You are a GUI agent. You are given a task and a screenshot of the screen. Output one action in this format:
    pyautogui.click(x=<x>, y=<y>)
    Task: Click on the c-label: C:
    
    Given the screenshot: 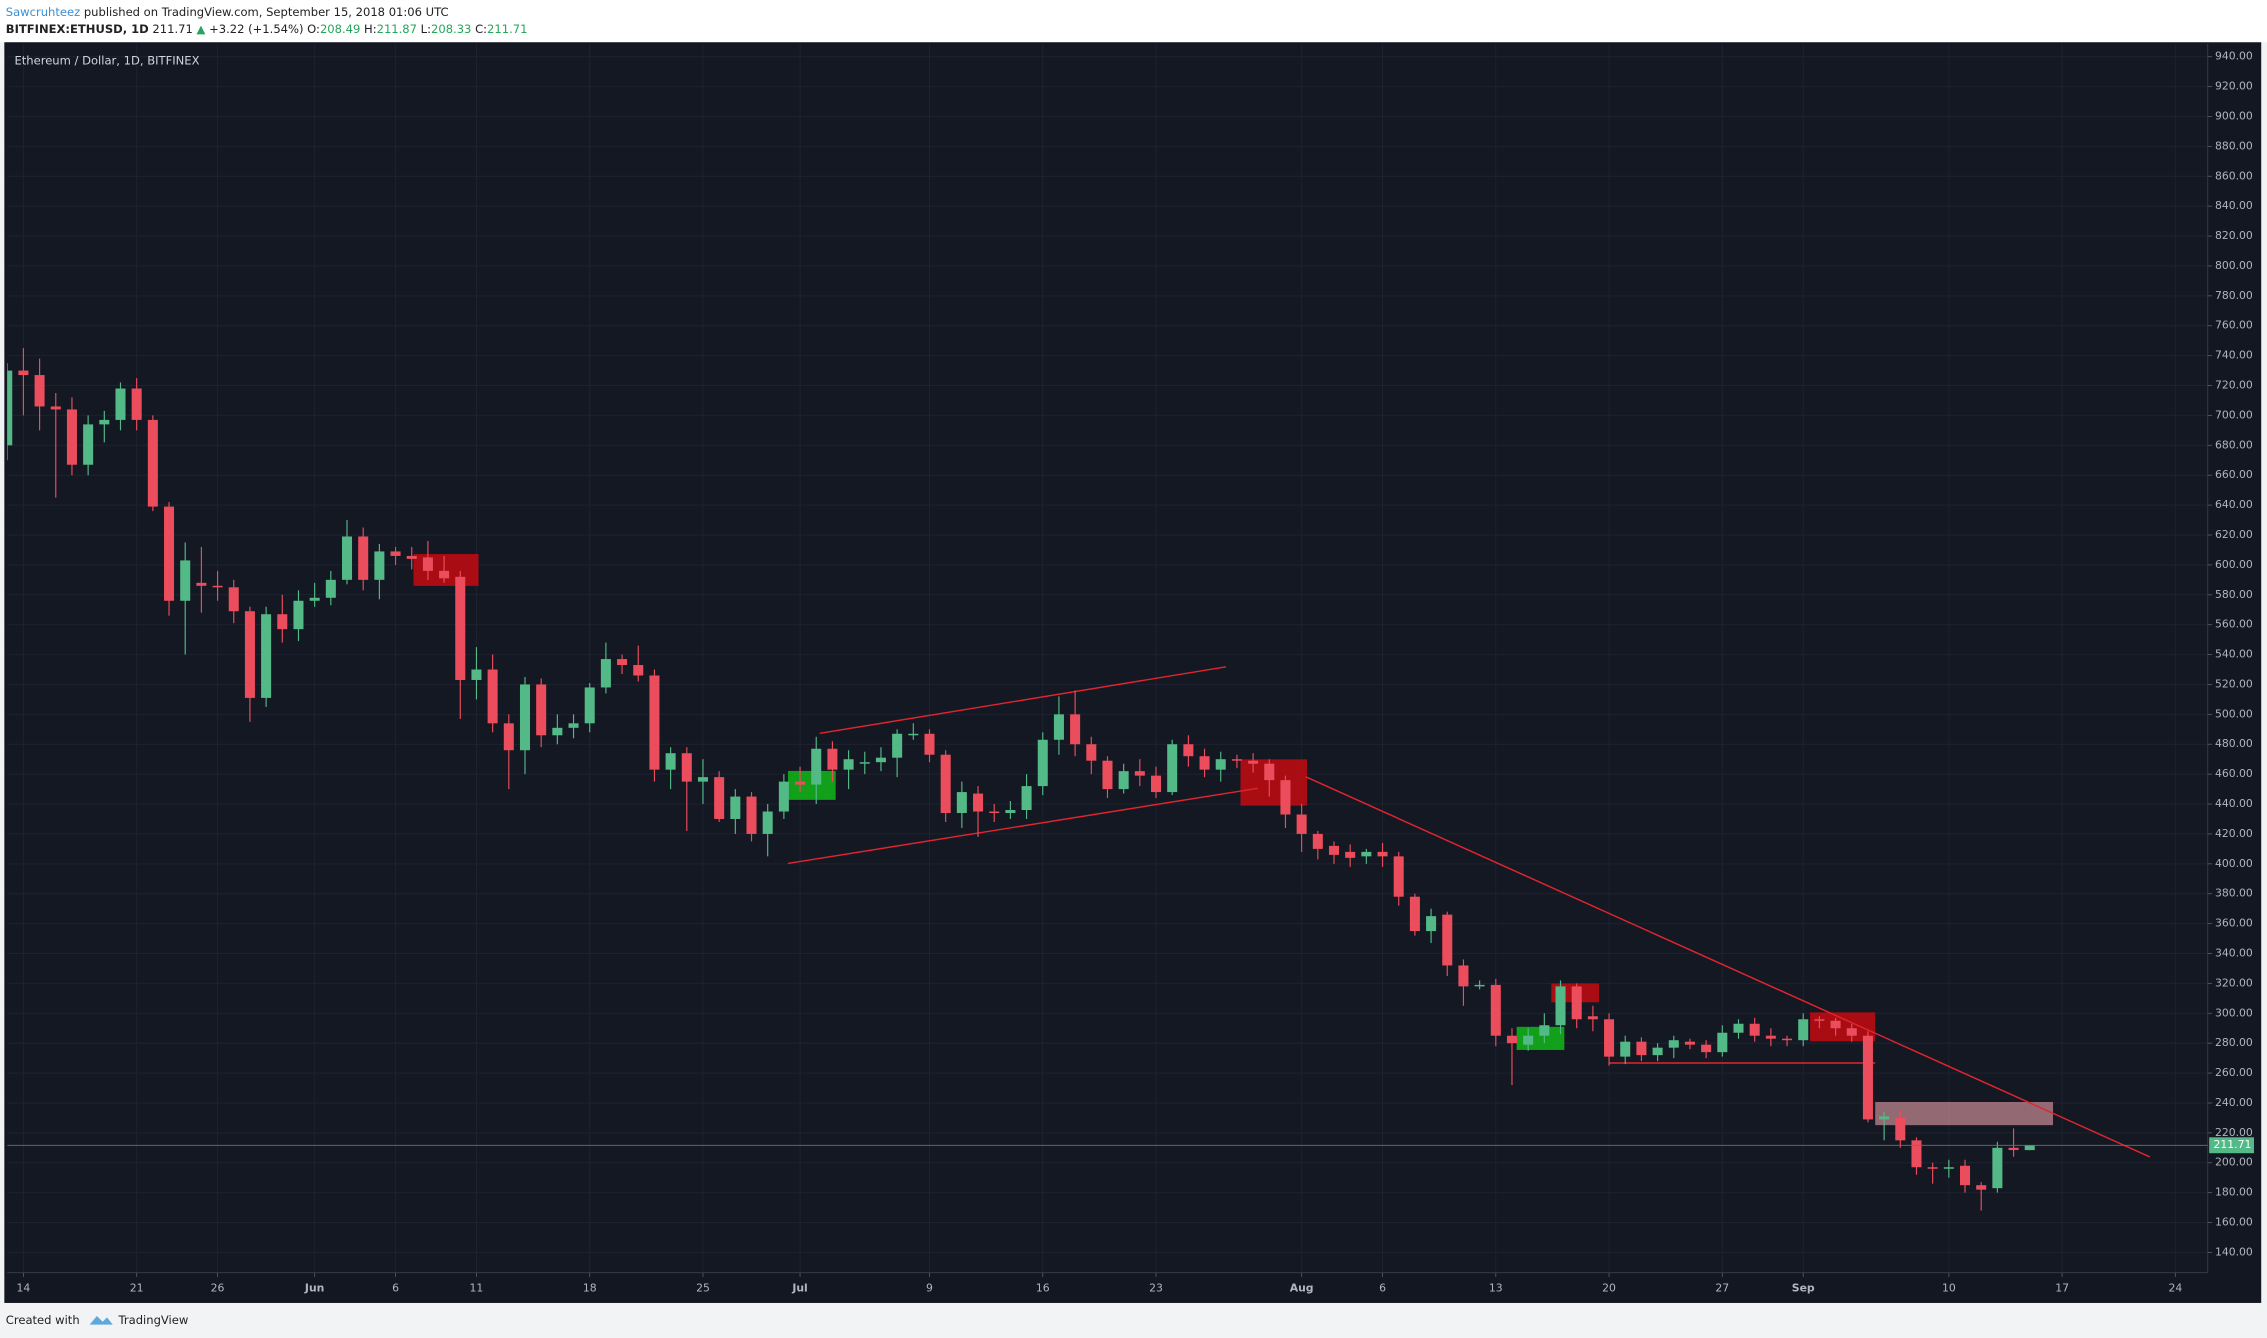 What is the action you would take?
    pyautogui.click(x=481, y=29)
    